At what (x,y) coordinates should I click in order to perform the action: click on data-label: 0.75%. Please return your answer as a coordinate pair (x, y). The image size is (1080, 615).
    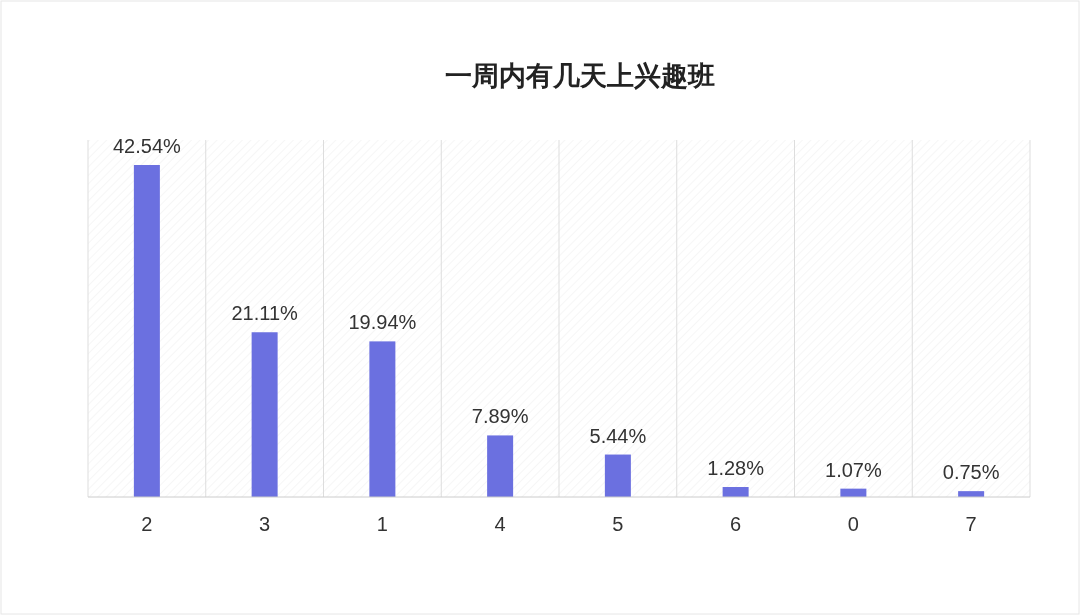
    Looking at the image, I should click on (971, 472).